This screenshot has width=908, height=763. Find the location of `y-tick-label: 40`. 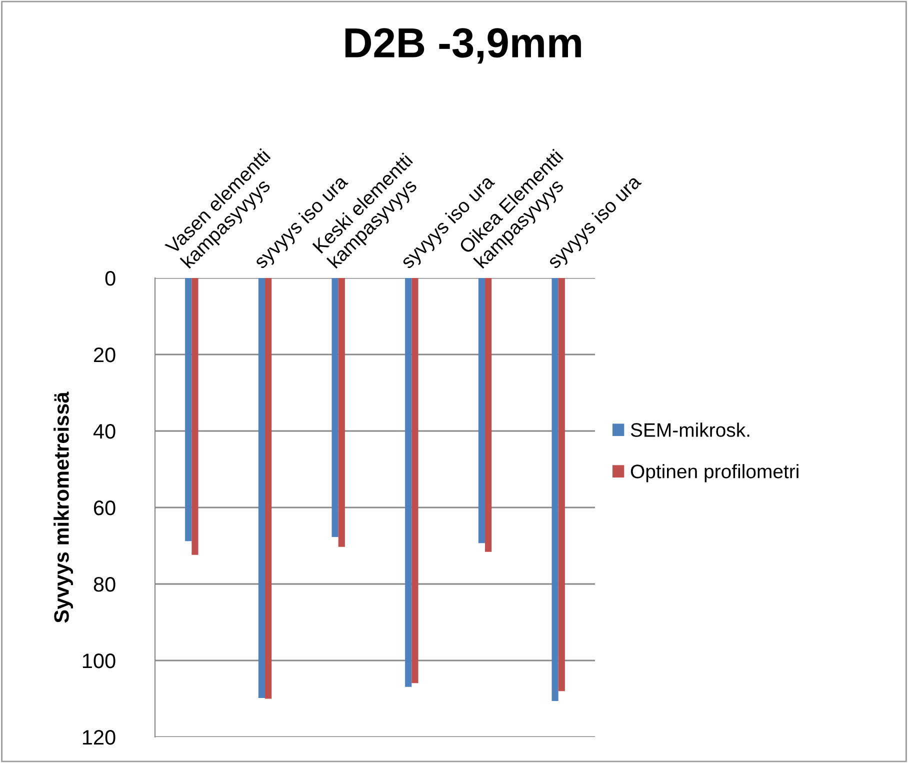

y-tick-label: 40 is located at coordinates (104, 431).